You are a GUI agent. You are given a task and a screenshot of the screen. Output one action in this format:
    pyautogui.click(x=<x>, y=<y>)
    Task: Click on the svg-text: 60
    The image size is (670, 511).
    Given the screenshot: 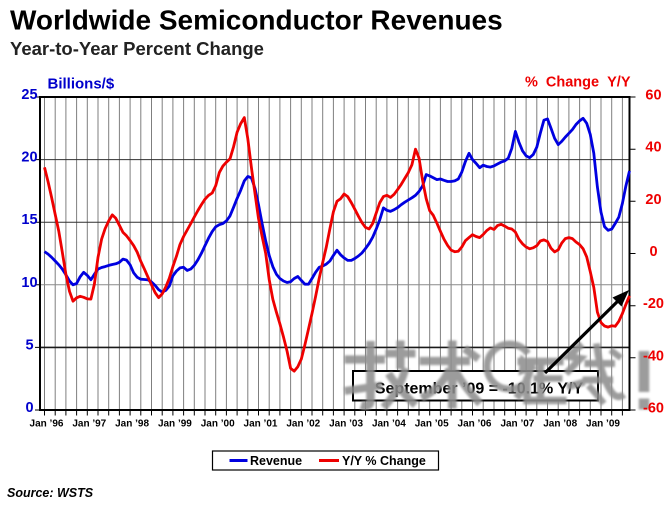 What is the action you would take?
    pyautogui.click(x=653, y=96)
    